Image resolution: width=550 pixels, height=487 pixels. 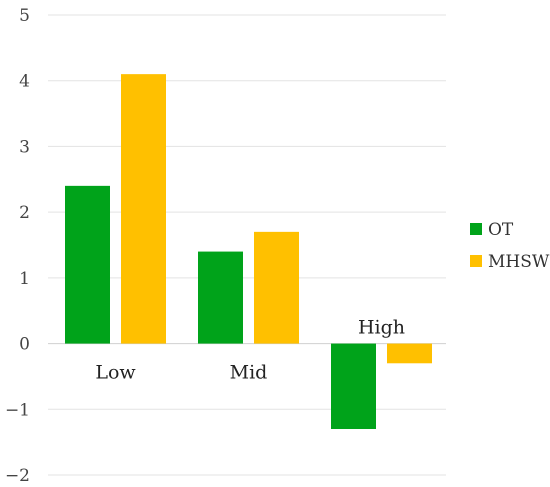 What do you see at coordinates (24, 345) in the screenshot?
I see `y-tick-label: 0` at bounding box center [24, 345].